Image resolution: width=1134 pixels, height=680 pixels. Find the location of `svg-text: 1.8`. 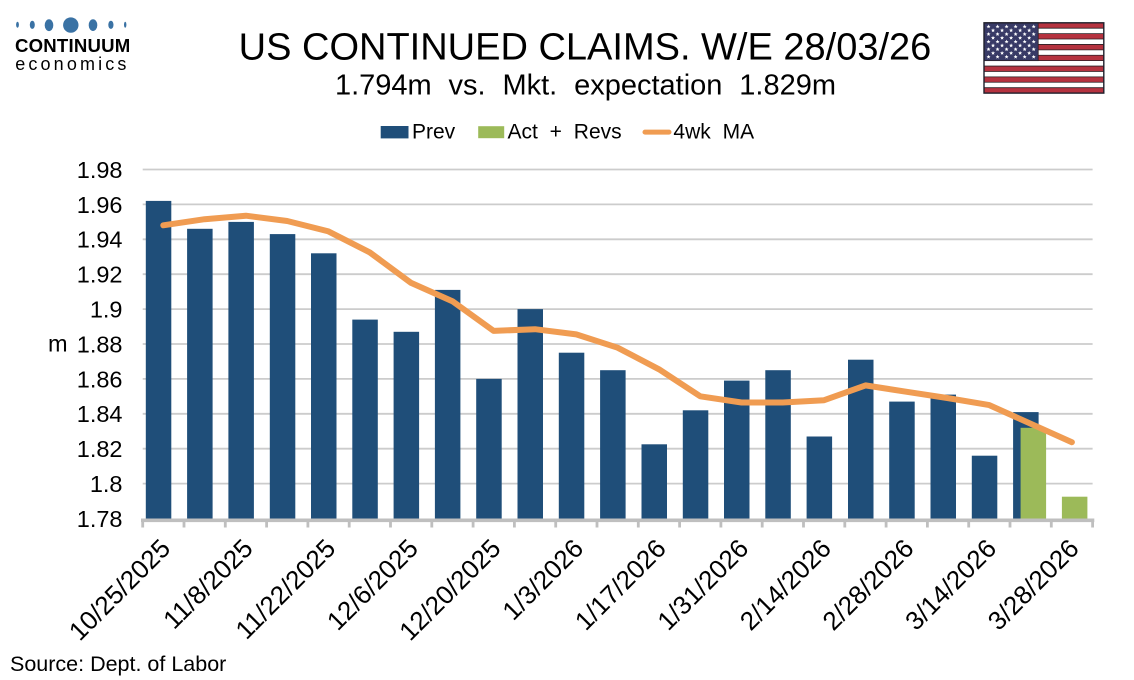

svg-text: 1.8 is located at coordinates (106, 484).